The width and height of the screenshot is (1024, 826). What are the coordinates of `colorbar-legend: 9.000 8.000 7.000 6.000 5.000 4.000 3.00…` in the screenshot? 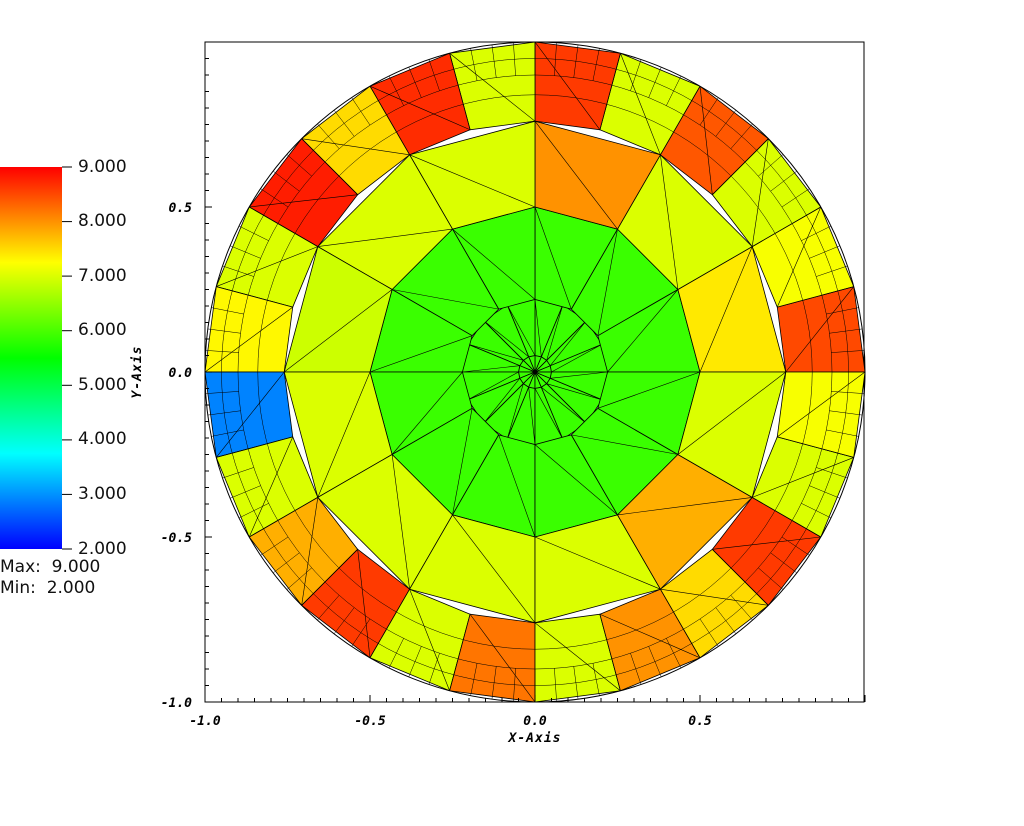 It's located at (70, 310).